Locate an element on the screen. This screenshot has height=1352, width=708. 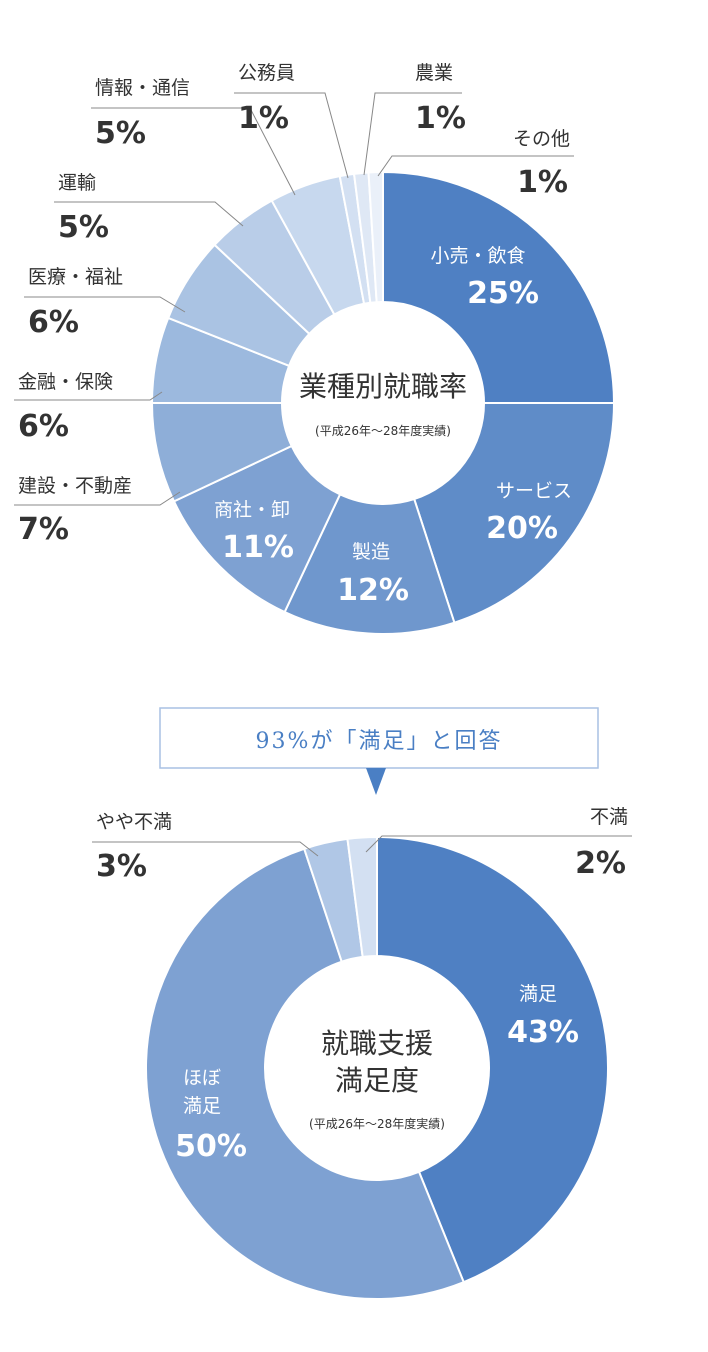
slice-category-label: 公務員 is located at coordinates (266, 73).